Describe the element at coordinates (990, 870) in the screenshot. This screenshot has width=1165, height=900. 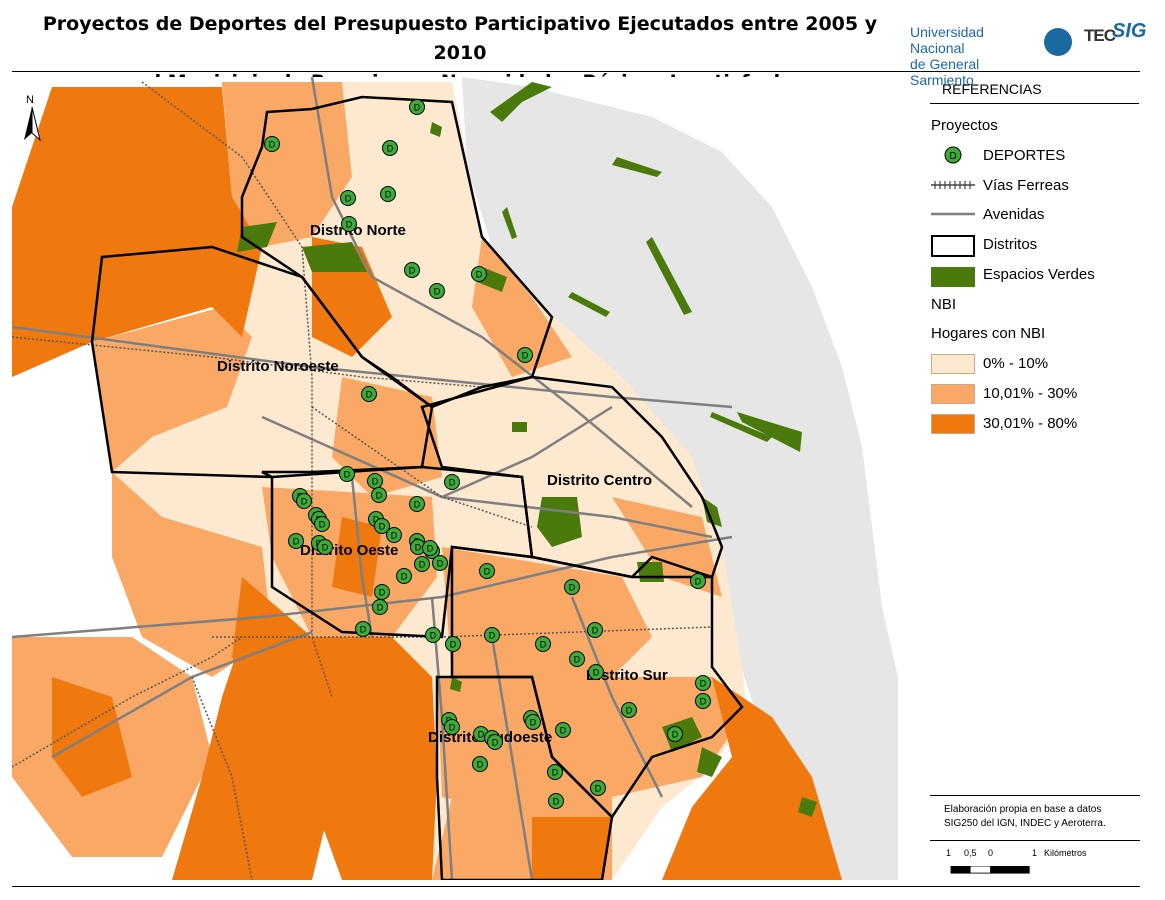
I see `scale-bar` at that location.